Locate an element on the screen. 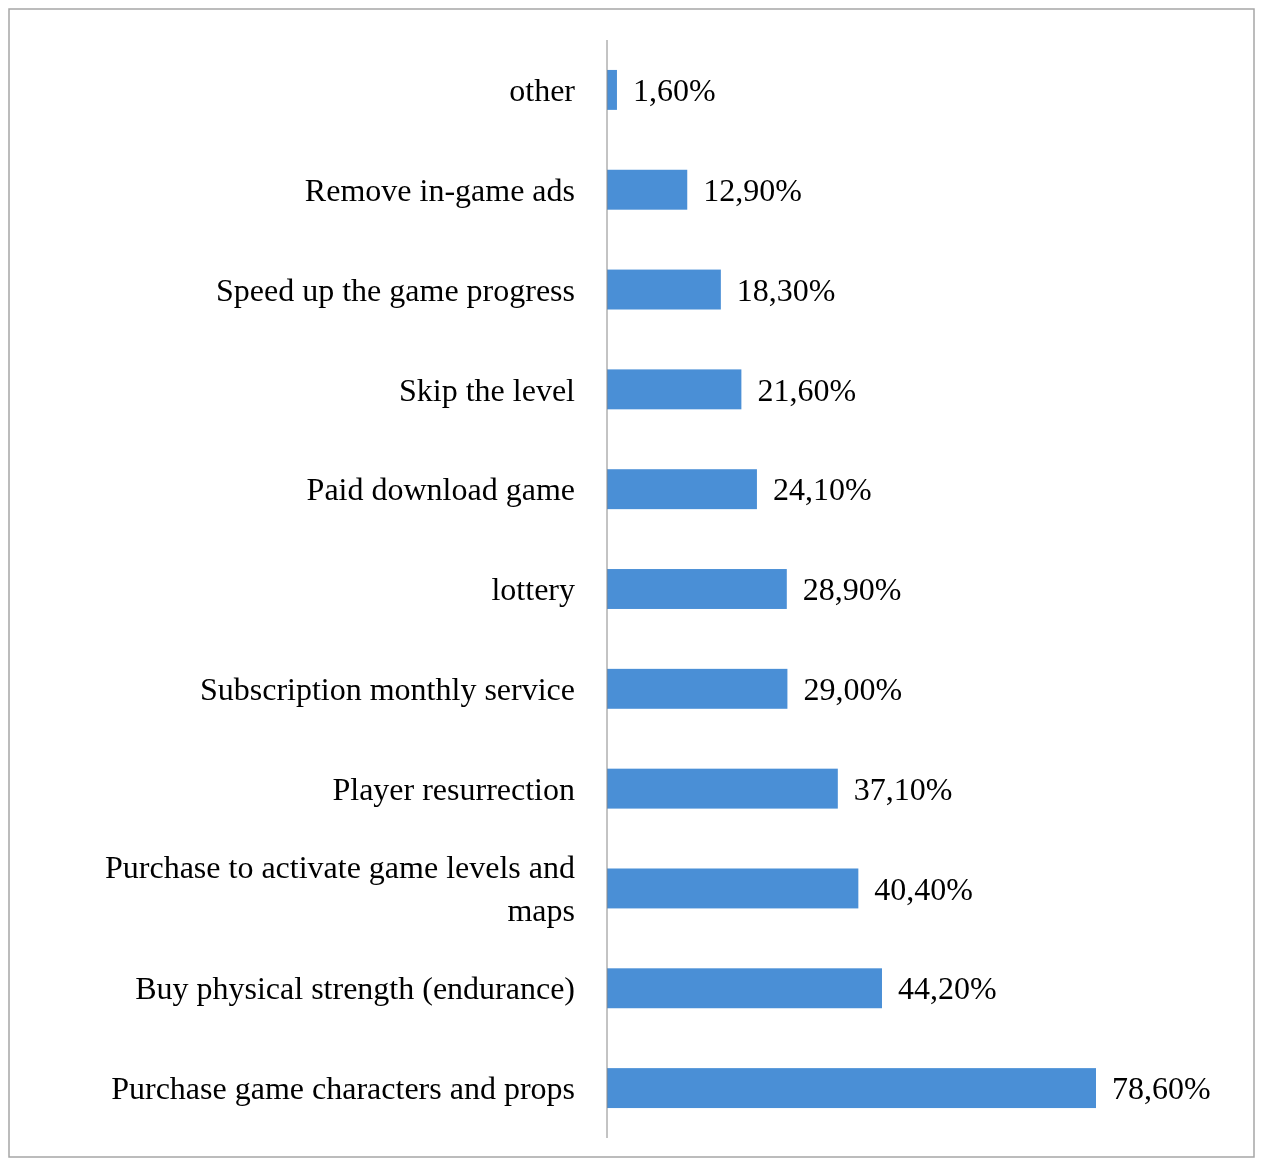 The width and height of the screenshot is (1263, 1160). y-tick-label: Remove in-game ads is located at coordinates (439, 189).